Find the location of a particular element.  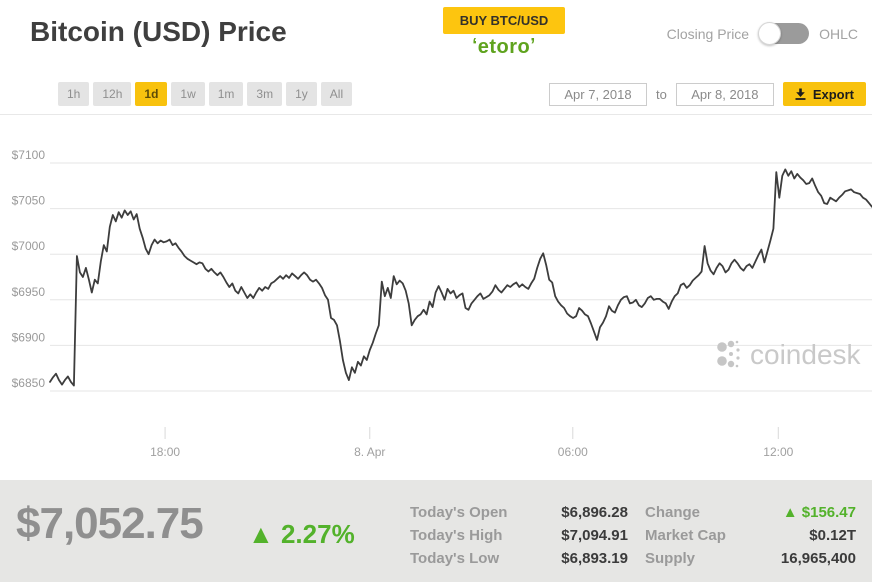

stat-row-market-cap: Market Cap $0.12T is located at coordinates (750, 535).